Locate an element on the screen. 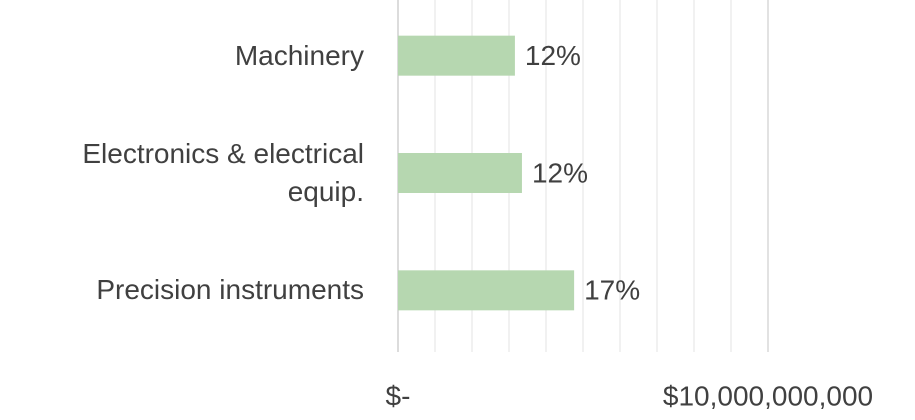 The width and height of the screenshot is (915, 420). y-tick-label: Electronics & electrical equip. is located at coordinates (223, 172).